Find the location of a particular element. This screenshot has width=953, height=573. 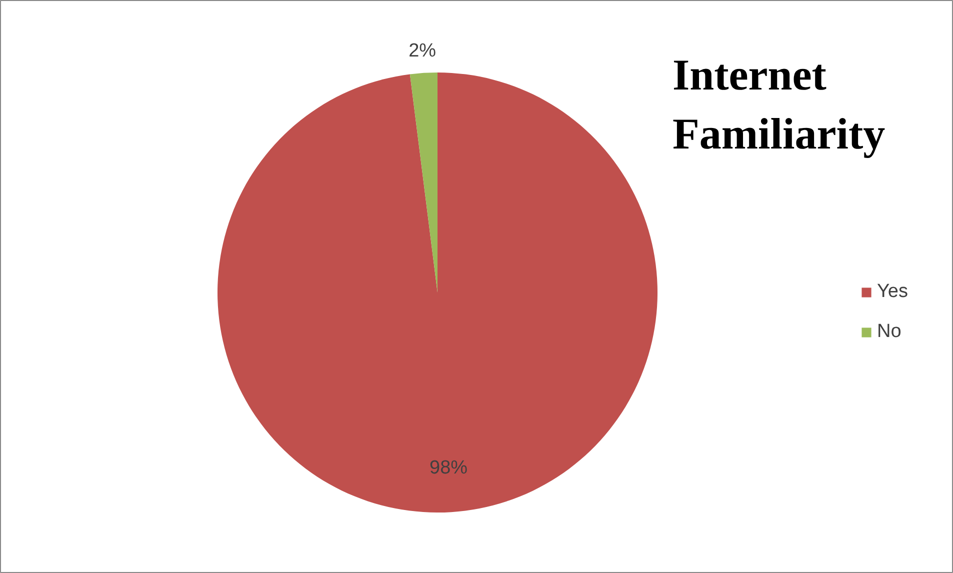

legend-label: Yes is located at coordinates (892, 292).